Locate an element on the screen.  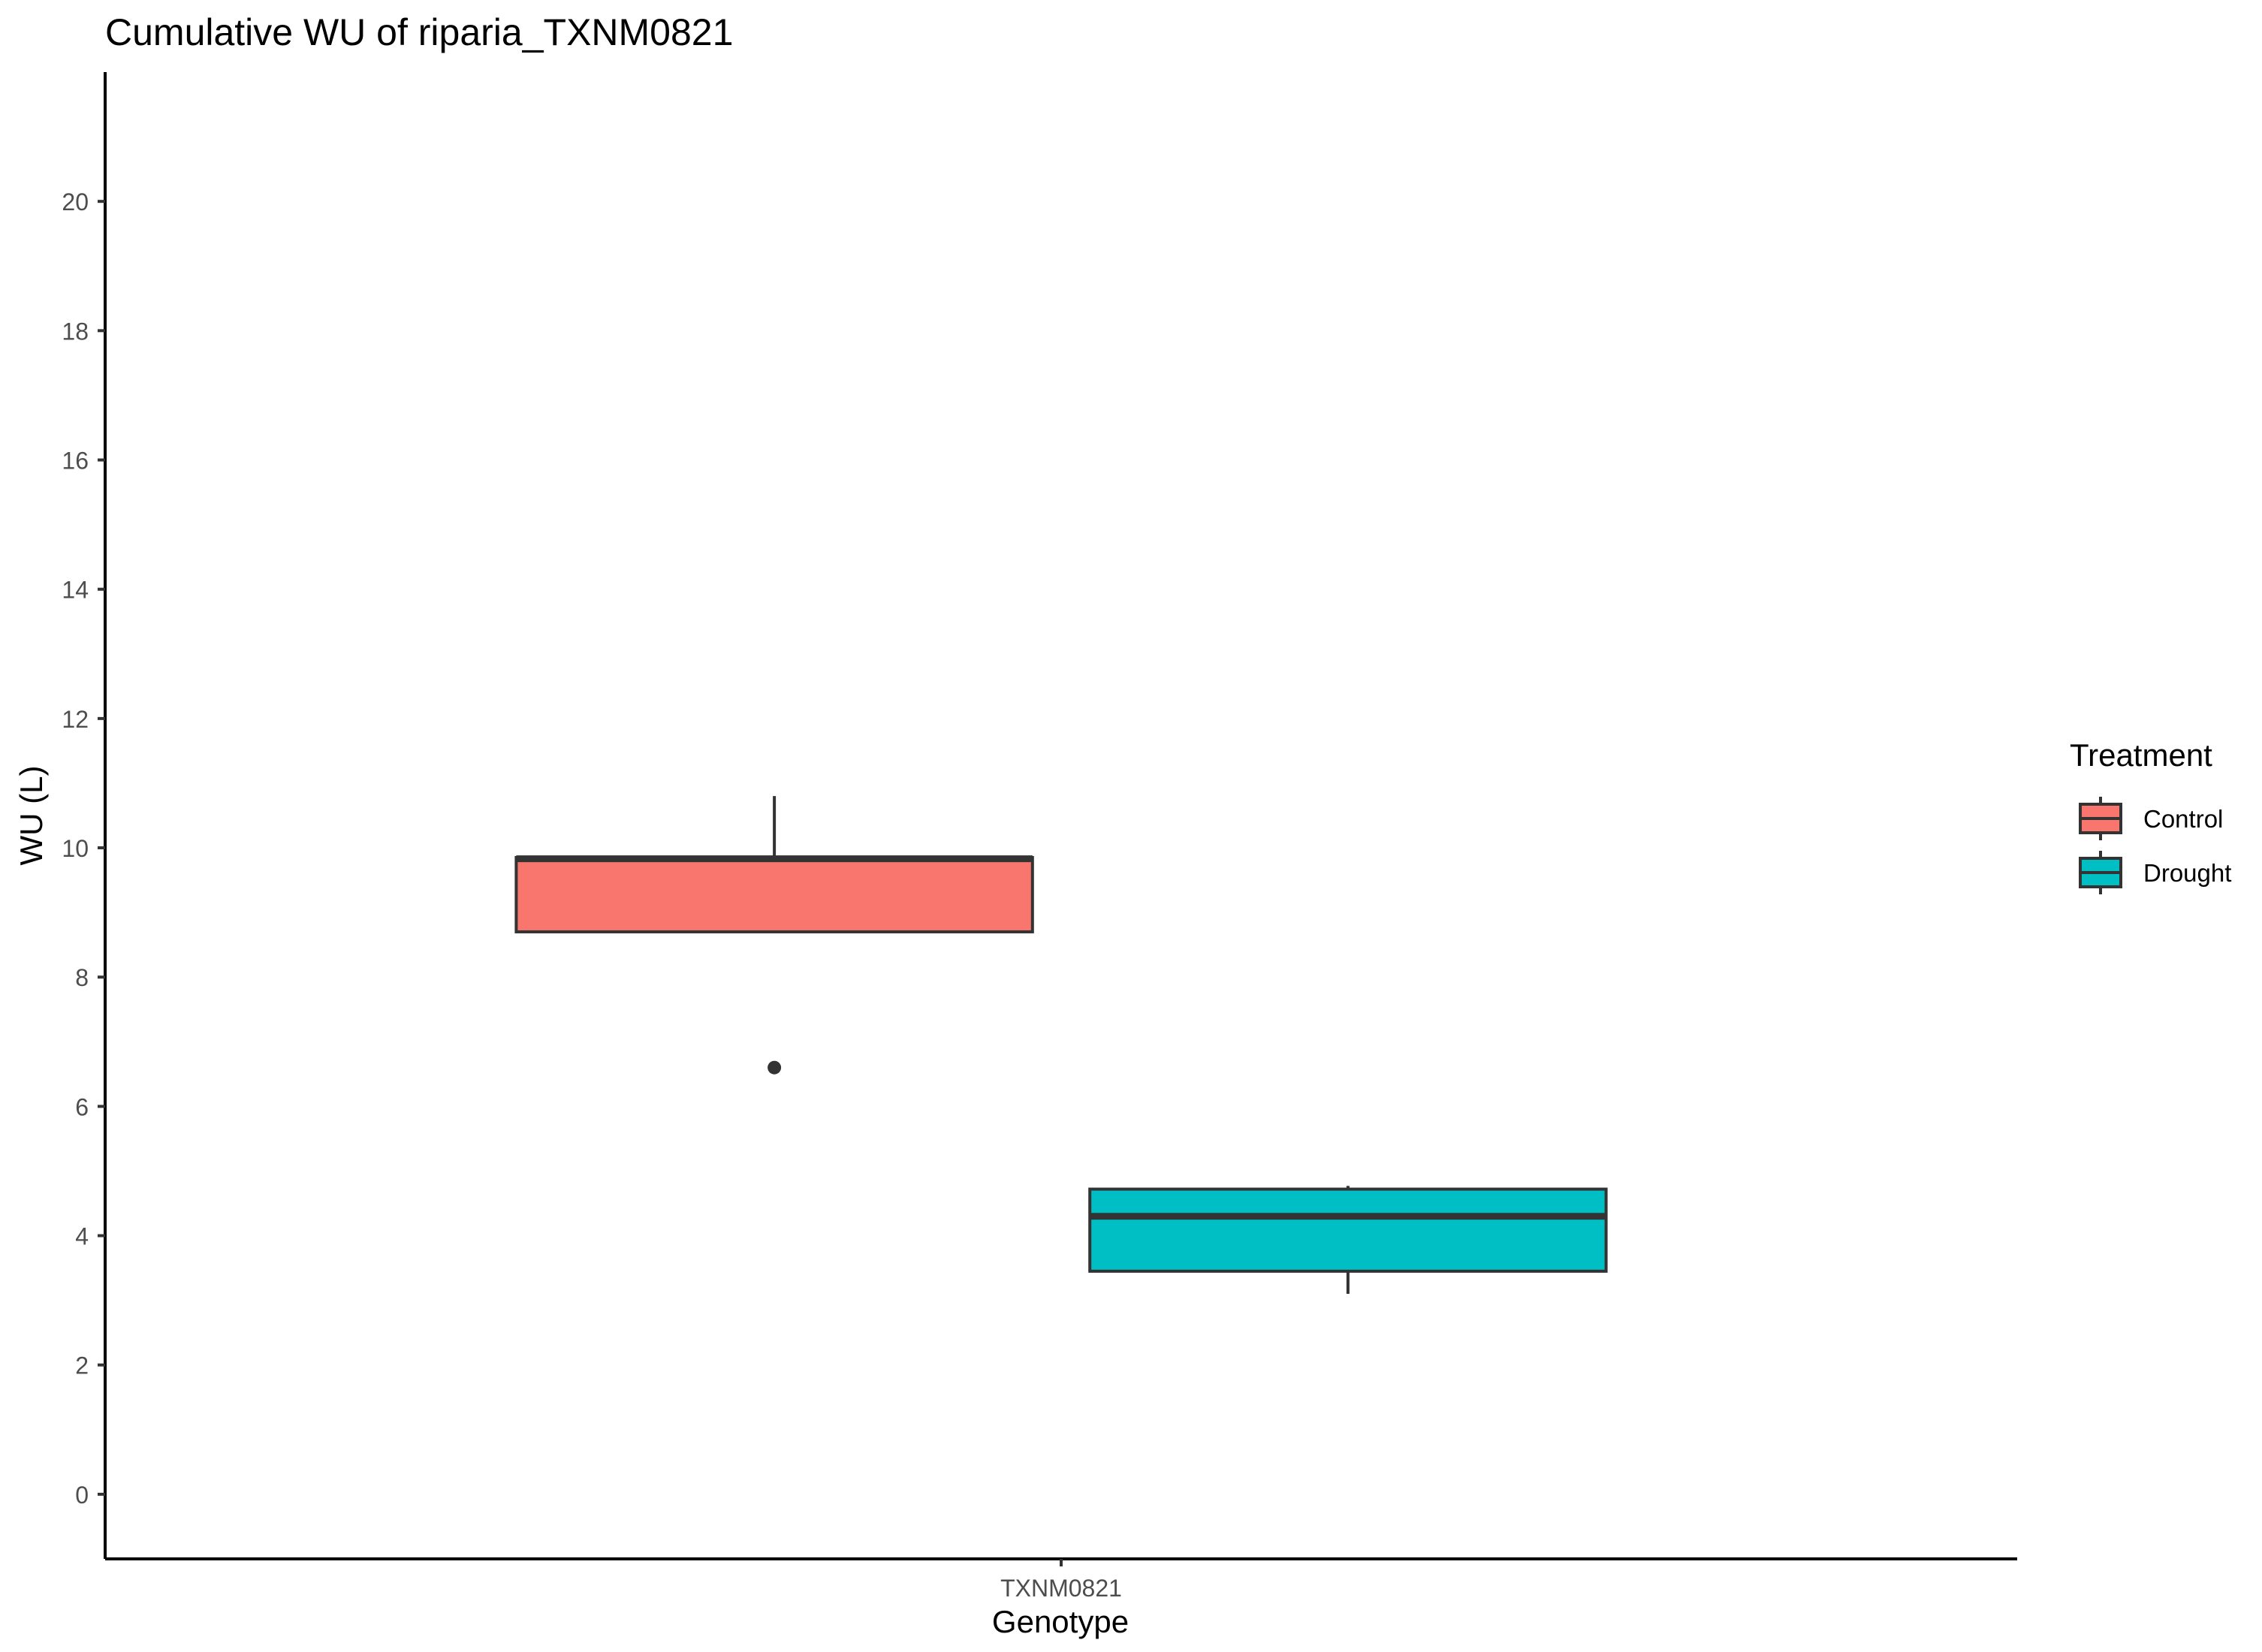
legend-item-drought: Drought is located at coordinates (2155, 872).